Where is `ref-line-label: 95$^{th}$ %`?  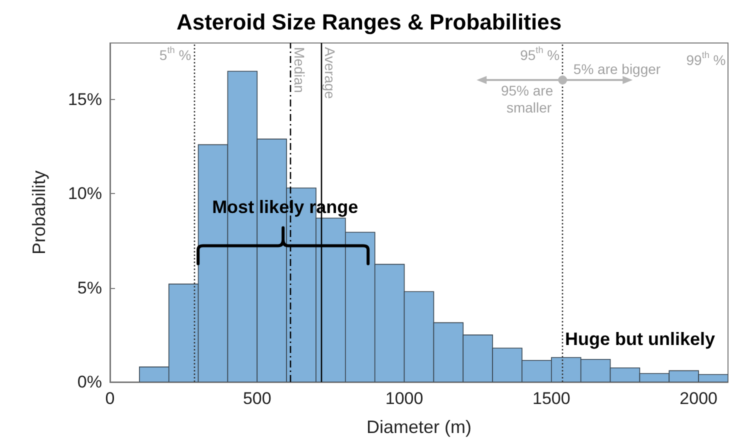 ref-line-label: 95$^{th}$ % is located at coordinates (540, 54).